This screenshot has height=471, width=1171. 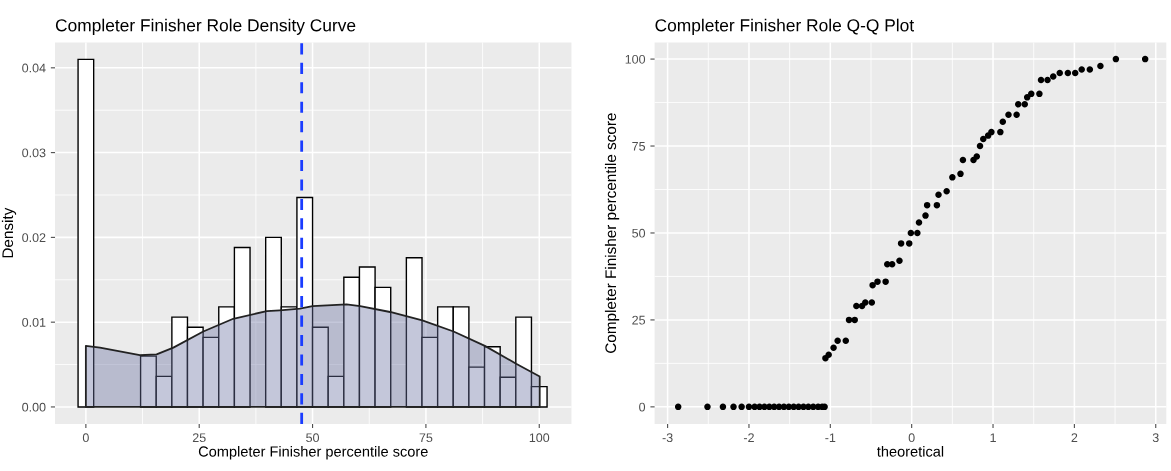 I want to click on y-tick-label: 75, so click(x=639, y=146).